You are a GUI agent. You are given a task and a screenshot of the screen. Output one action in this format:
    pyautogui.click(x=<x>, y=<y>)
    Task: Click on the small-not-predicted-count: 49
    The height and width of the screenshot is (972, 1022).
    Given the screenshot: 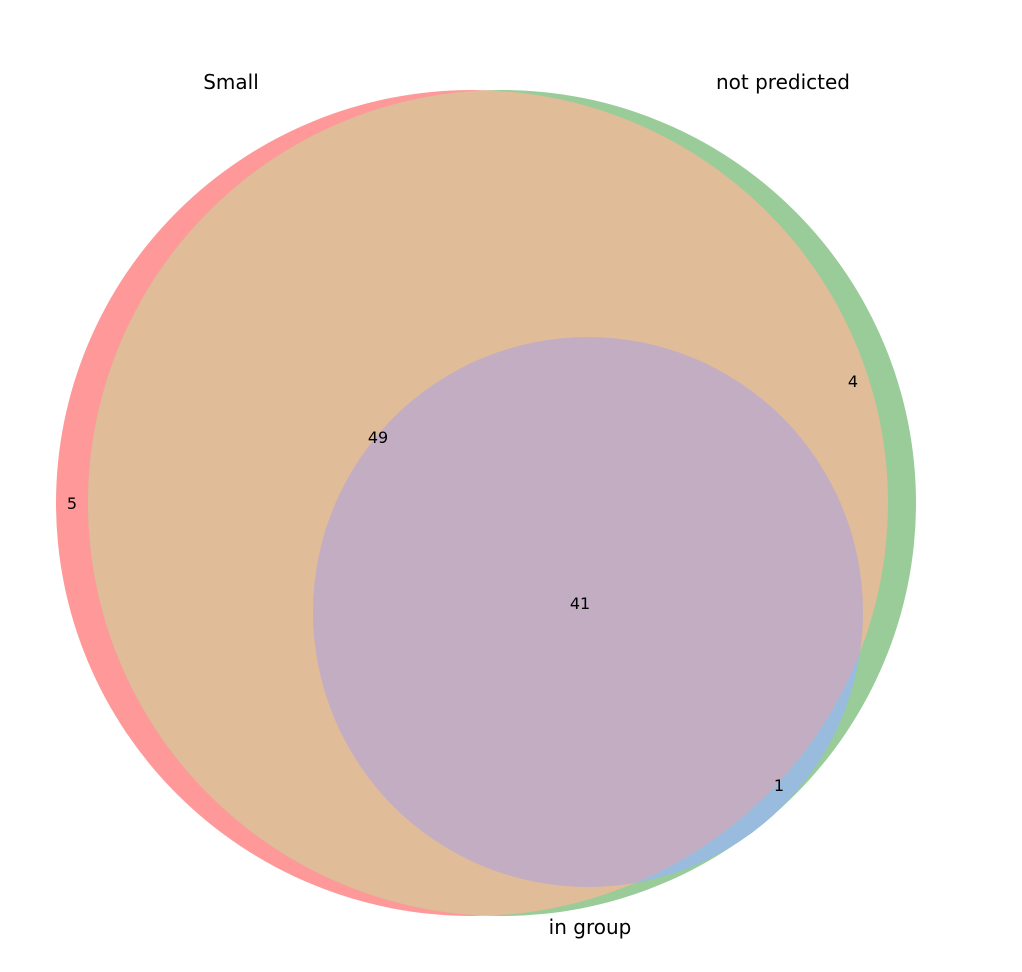 What is the action you would take?
    pyautogui.click(x=378, y=437)
    